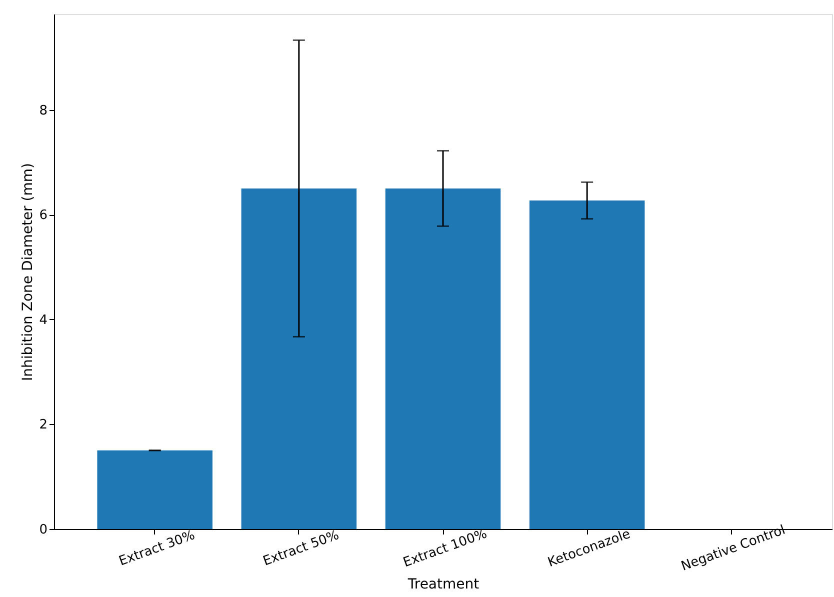  Describe the element at coordinates (43, 216) in the screenshot. I see `y-tick-label: 6` at that location.